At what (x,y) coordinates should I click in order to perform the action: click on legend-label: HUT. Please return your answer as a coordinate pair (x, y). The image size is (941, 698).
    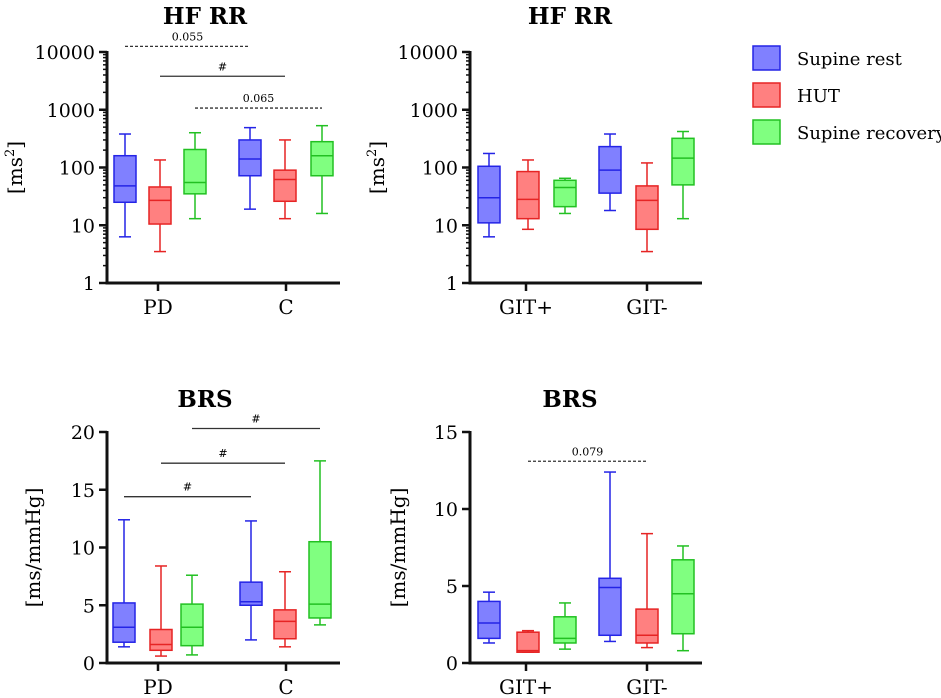
    Looking at the image, I should click on (818, 96).